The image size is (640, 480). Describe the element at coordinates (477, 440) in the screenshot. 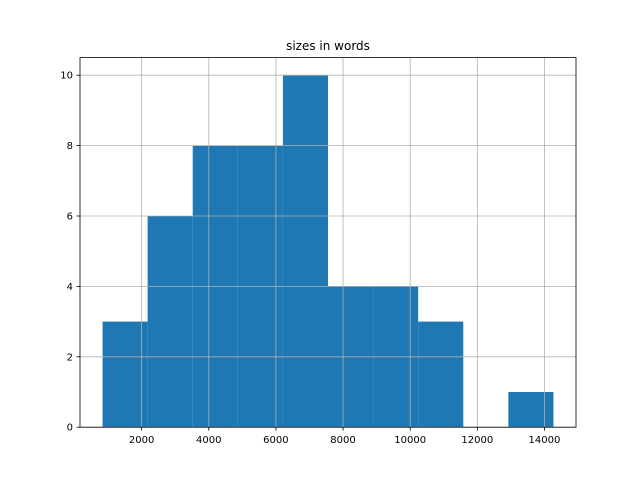

I see `x-tick-label: 12000` at that location.